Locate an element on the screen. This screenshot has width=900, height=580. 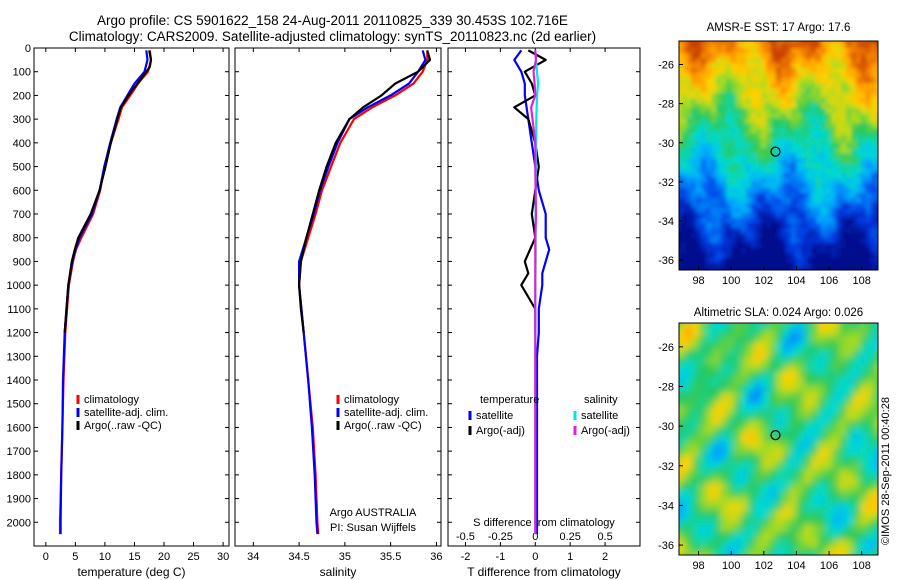
y-tick-label: 0 is located at coordinates (28, 49).